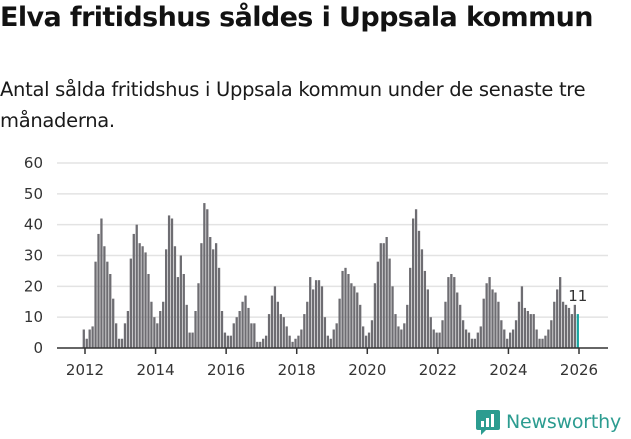  What do you see at coordinates (296, 17) in the screenshot?
I see `chart-title: Elva fritidshus såldes i Uppsala kommun` at bounding box center [296, 17].